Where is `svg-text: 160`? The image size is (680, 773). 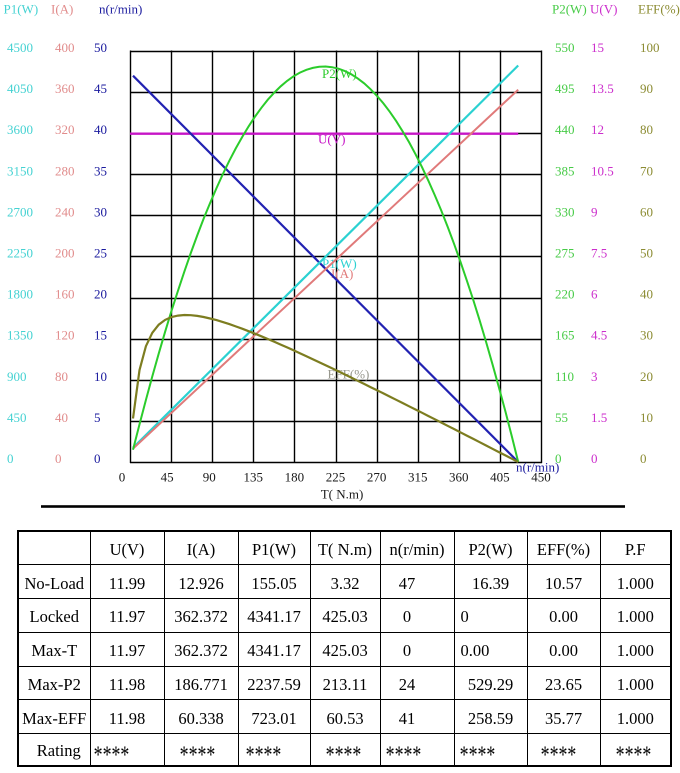
svg-text: 160 is located at coordinates (65, 294).